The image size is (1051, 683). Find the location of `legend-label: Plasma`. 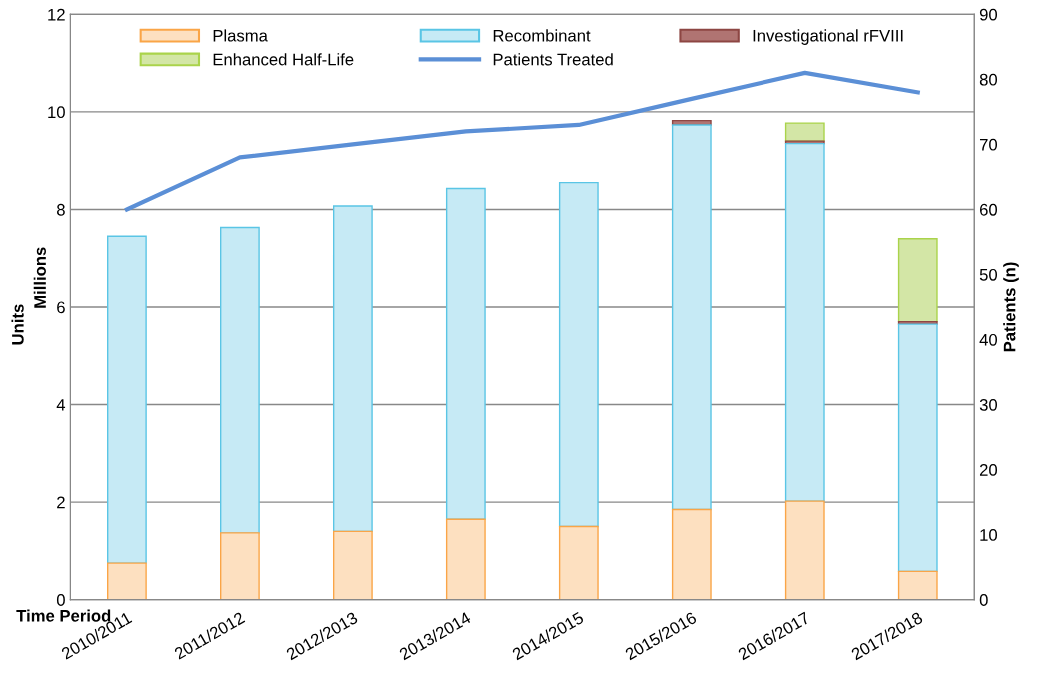

legend-label: Plasma is located at coordinates (240, 35).